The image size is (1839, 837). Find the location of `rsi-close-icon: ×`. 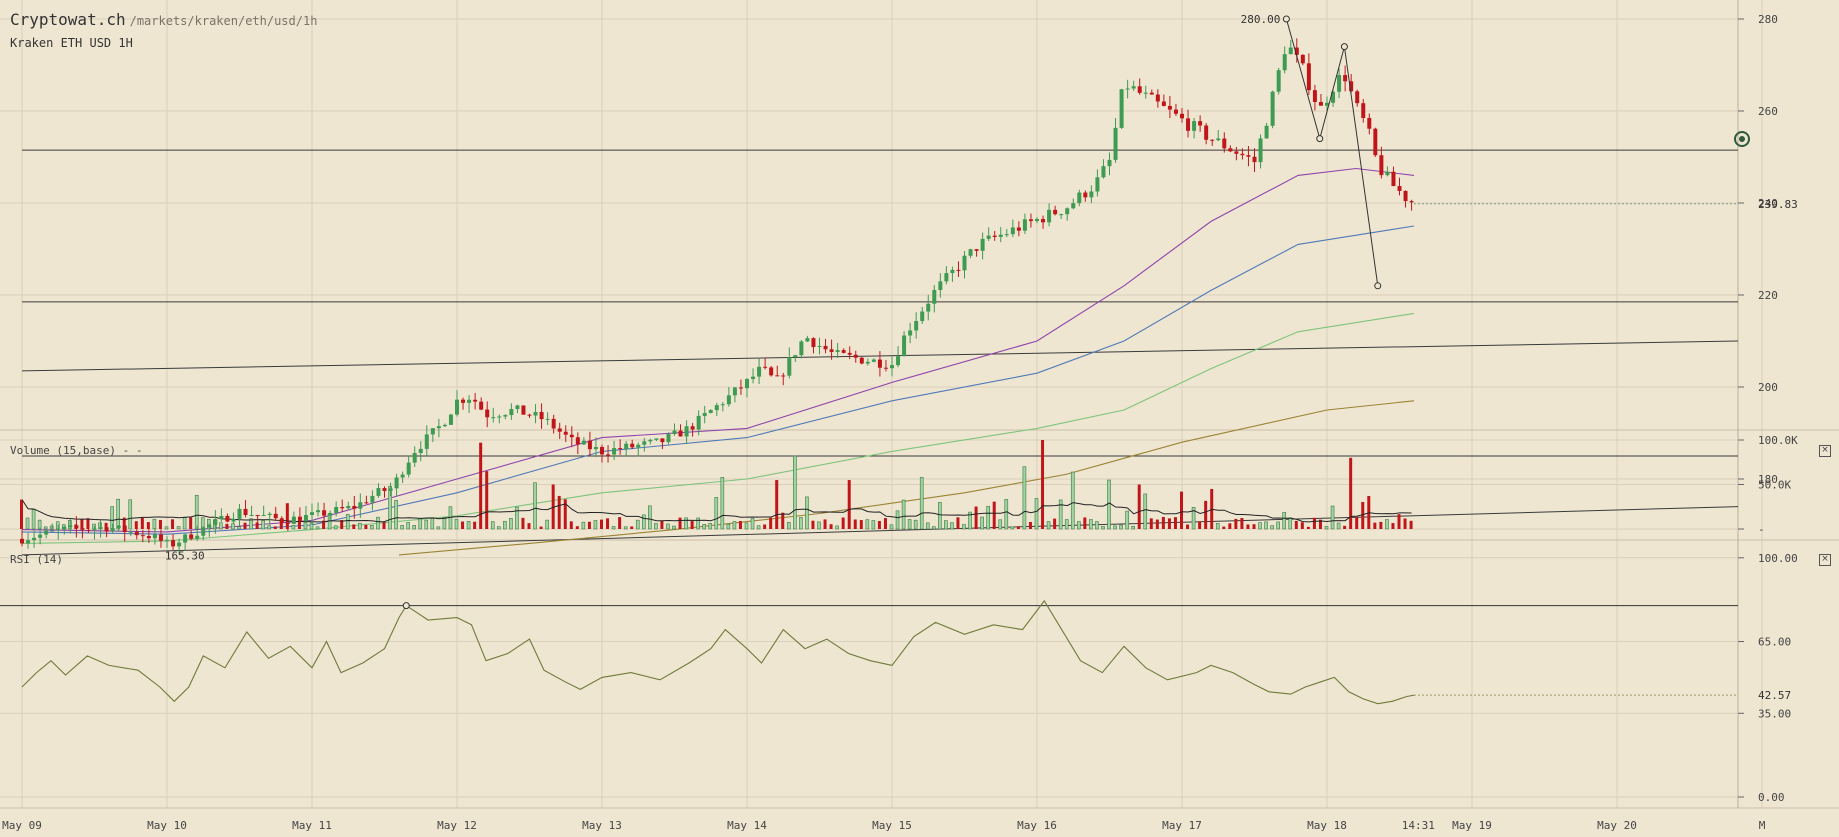

rsi-close-icon: × is located at coordinates (1825, 560).